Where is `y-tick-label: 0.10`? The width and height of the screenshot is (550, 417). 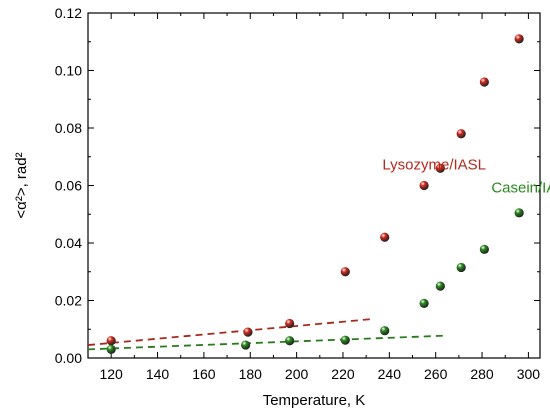 y-tick-label: 0.10 is located at coordinates (68, 71).